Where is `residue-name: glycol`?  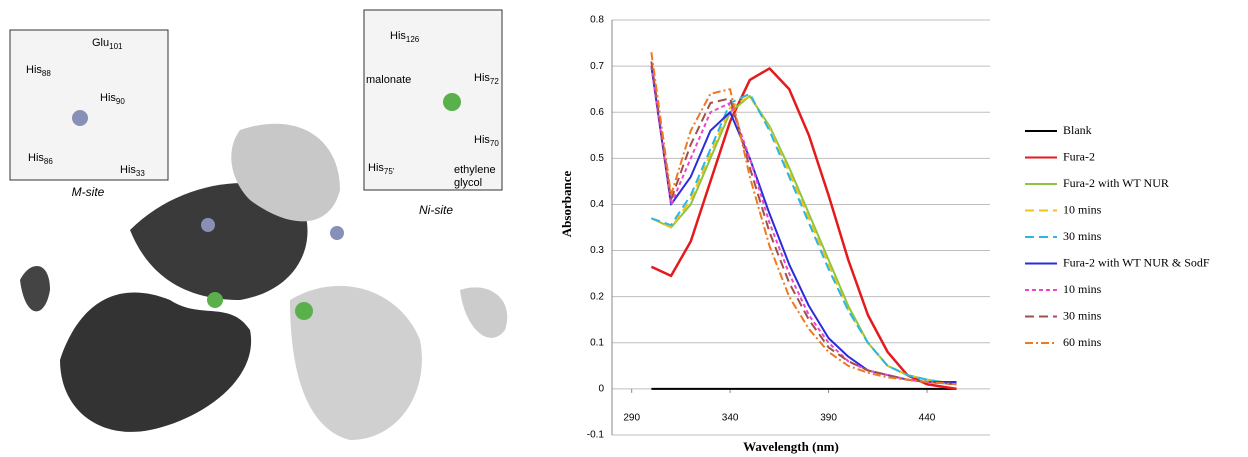
residue-name: glycol is located at coordinates (468, 183).